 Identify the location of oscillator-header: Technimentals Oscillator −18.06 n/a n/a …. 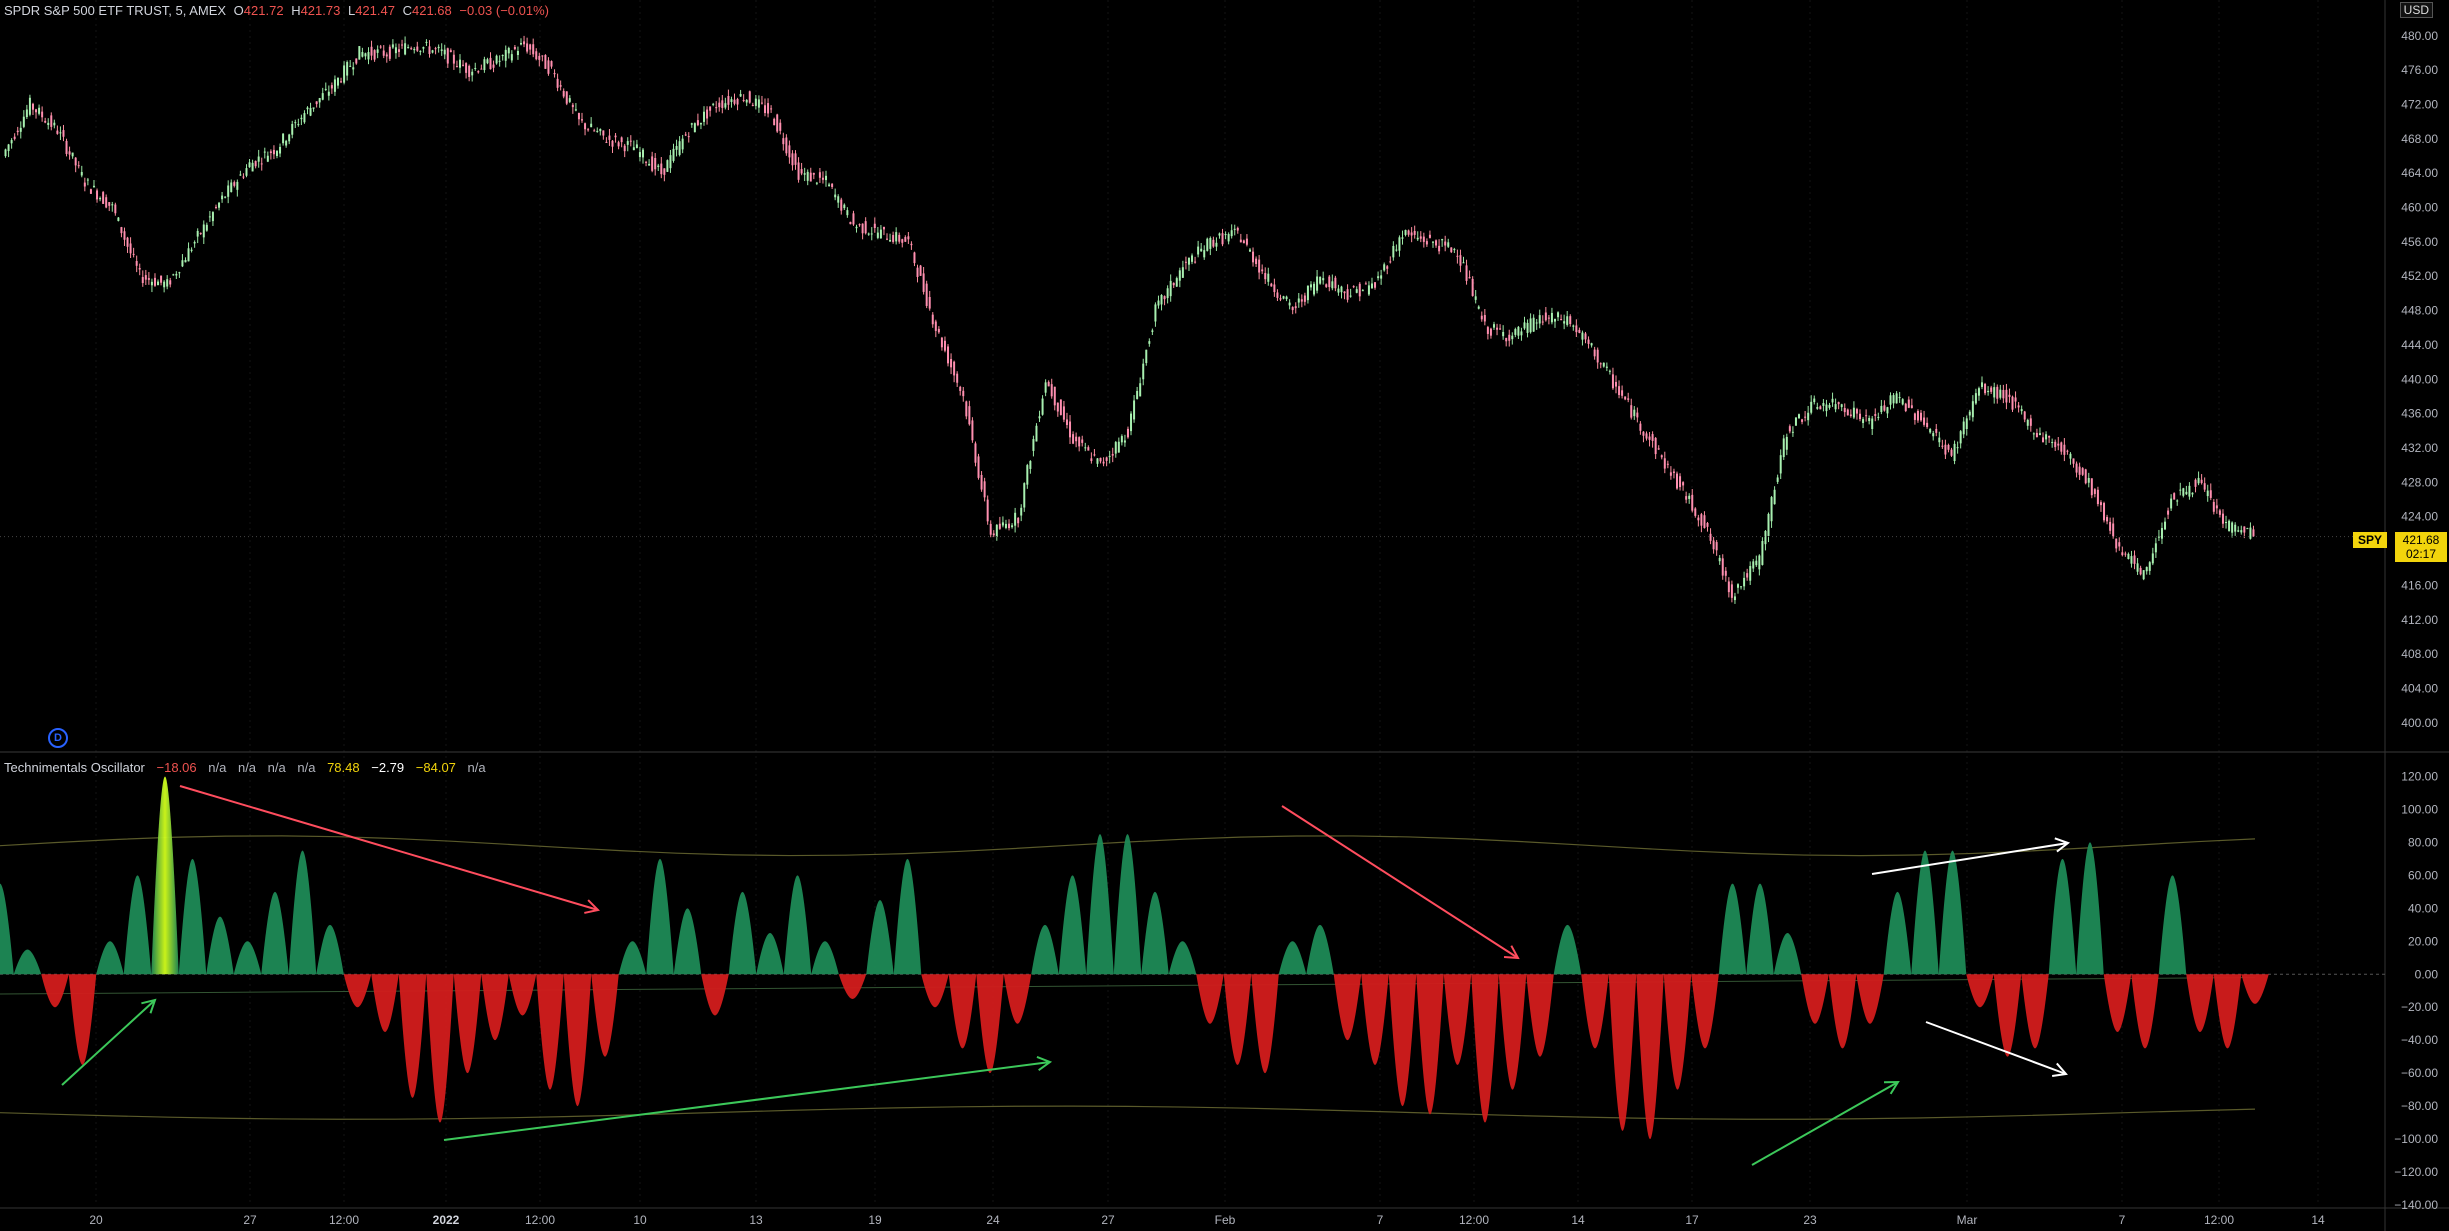
(249, 767).